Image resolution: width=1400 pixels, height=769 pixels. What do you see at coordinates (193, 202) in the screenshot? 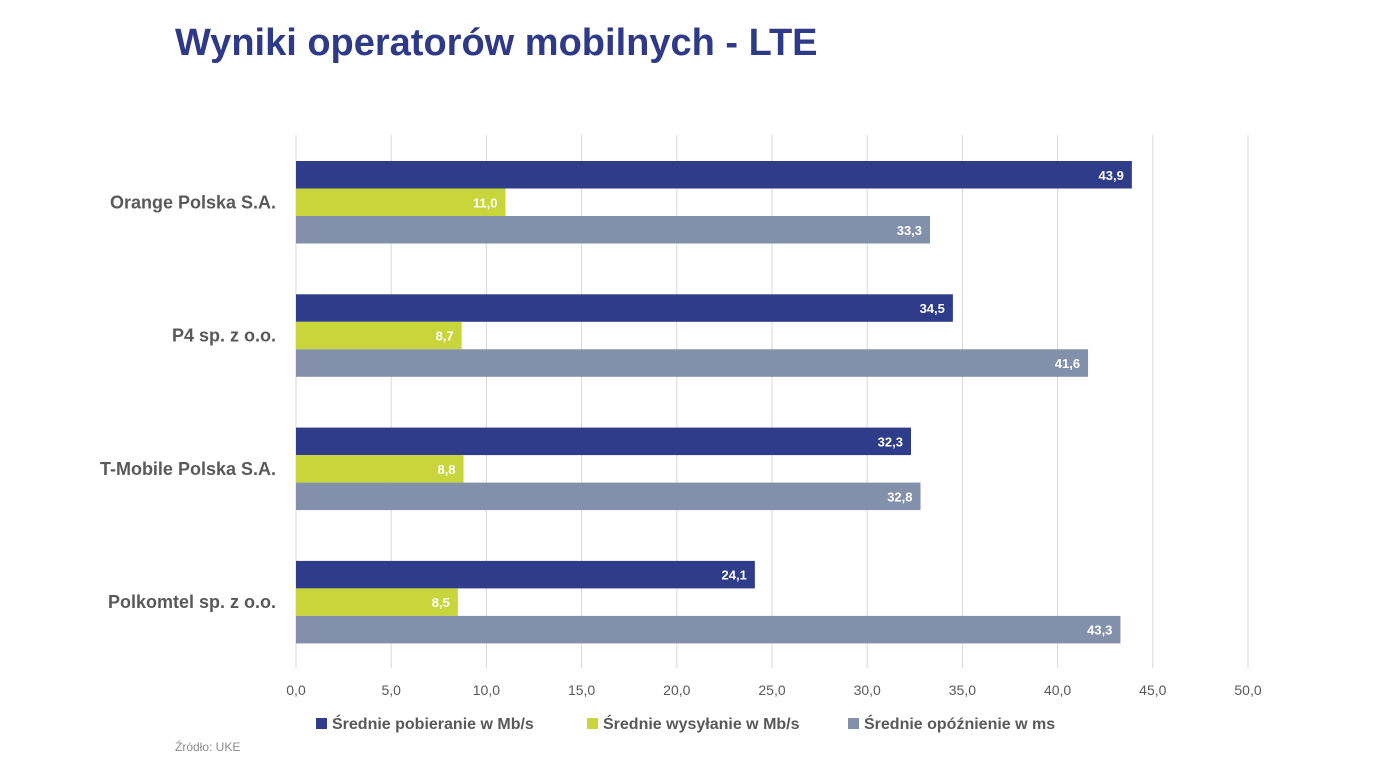
I see `category-label: Orange Polska S.A.` at bounding box center [193, 202].